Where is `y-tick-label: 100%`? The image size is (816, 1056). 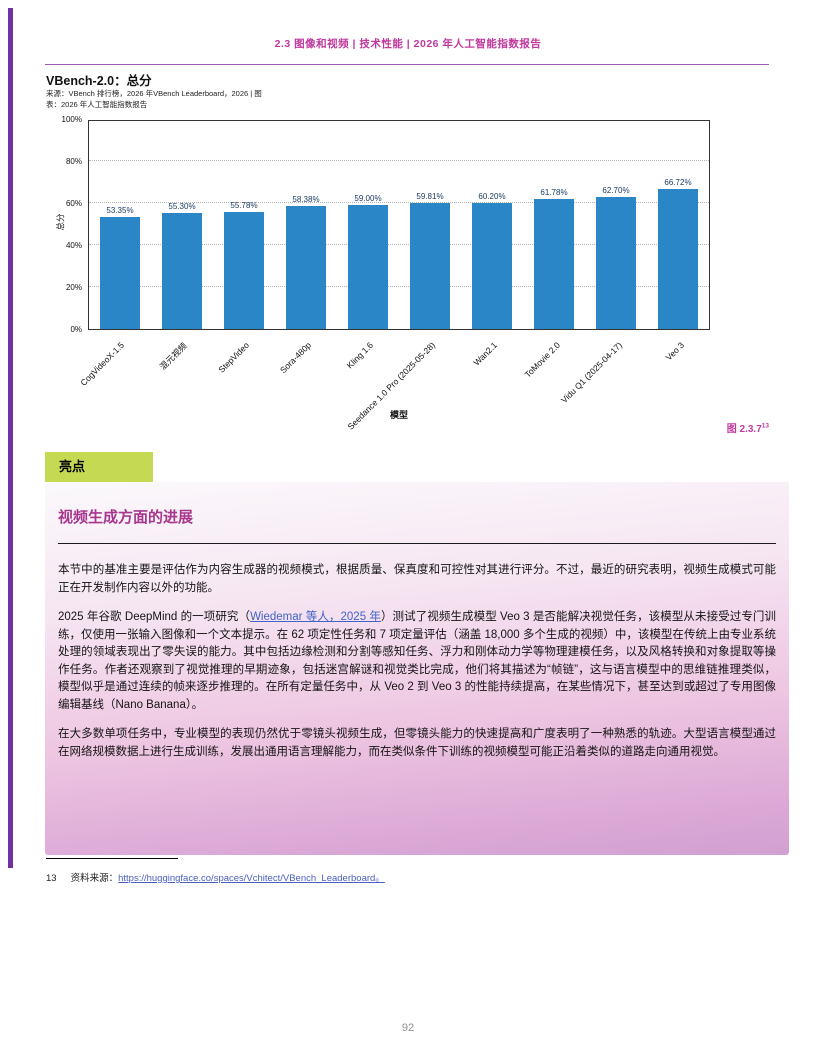 y-tick-label: 100% is located at coordinates (71, 119).